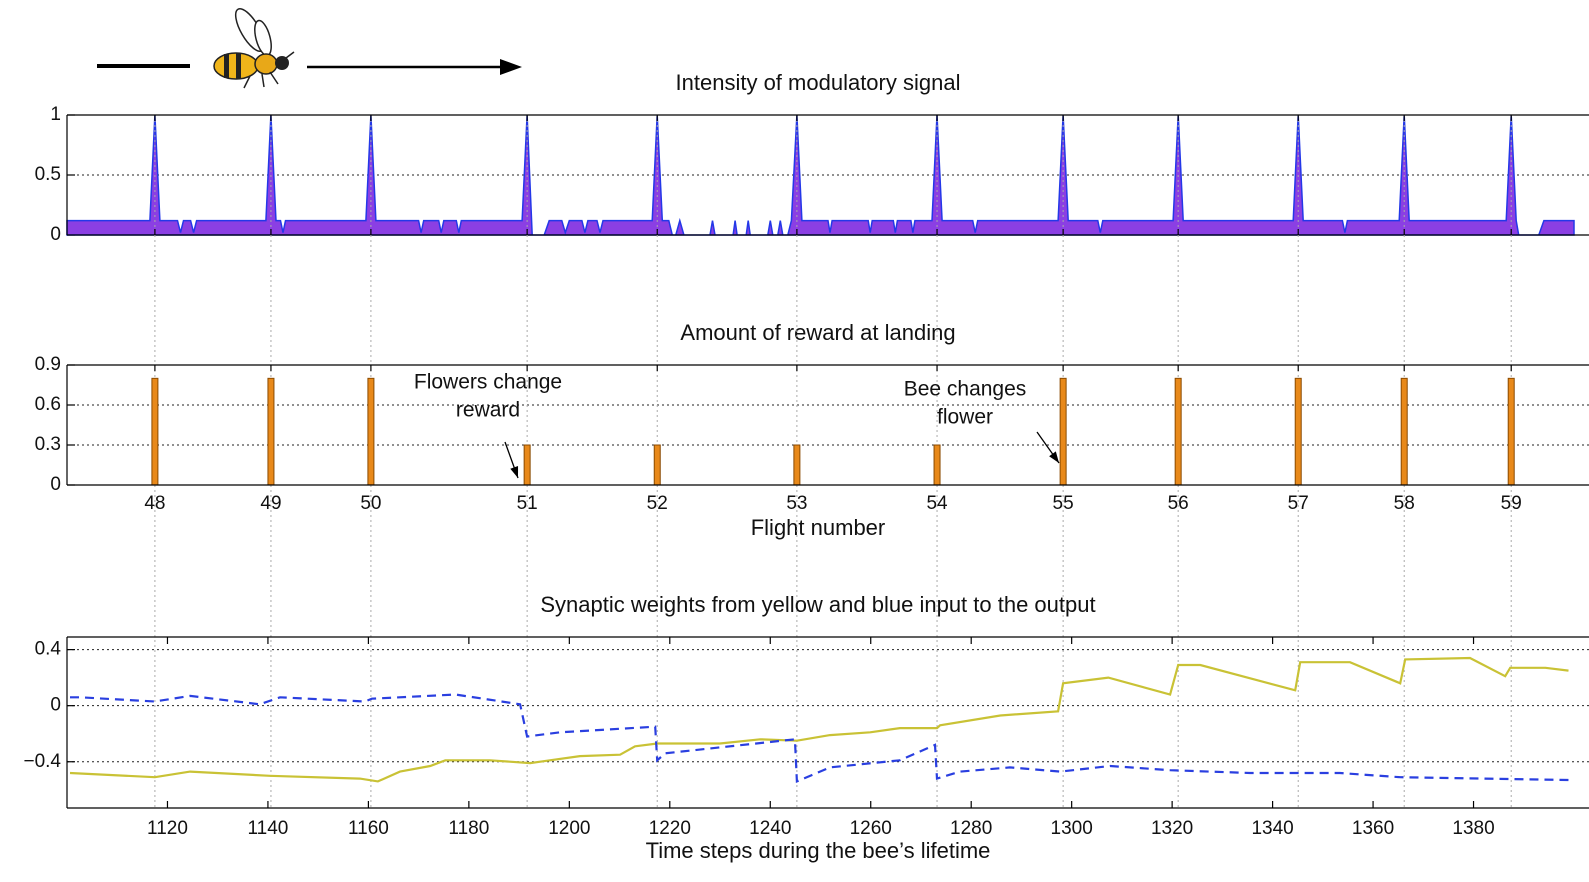 Image resolution: width=1589 pixels, height=882 pixels. I want to click on x-tick-label: 1260, so click(871, 828).